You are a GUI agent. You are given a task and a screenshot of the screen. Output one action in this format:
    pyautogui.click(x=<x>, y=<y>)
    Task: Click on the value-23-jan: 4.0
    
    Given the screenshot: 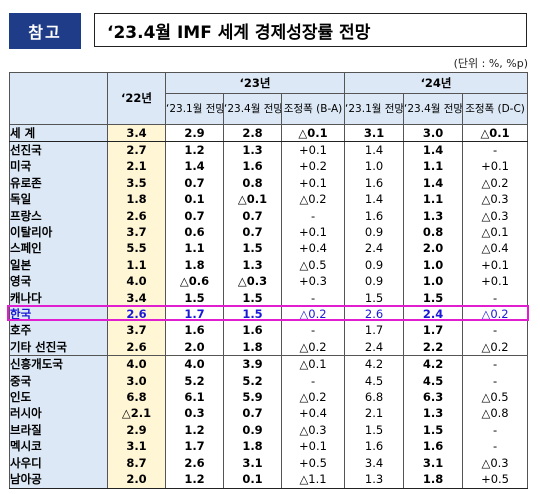 What is the action you would take?
    pyautogui.click(x=194, y=364)
    